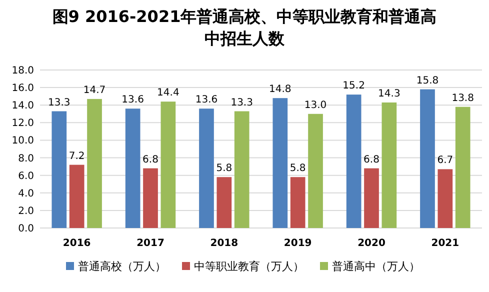 Image resolution: width=489 pixels, height=292 pixels. What do you see at coordinates (445, 160) in the screenshot?
I see `data-label: 6.7` at bounding box center [445, 160].